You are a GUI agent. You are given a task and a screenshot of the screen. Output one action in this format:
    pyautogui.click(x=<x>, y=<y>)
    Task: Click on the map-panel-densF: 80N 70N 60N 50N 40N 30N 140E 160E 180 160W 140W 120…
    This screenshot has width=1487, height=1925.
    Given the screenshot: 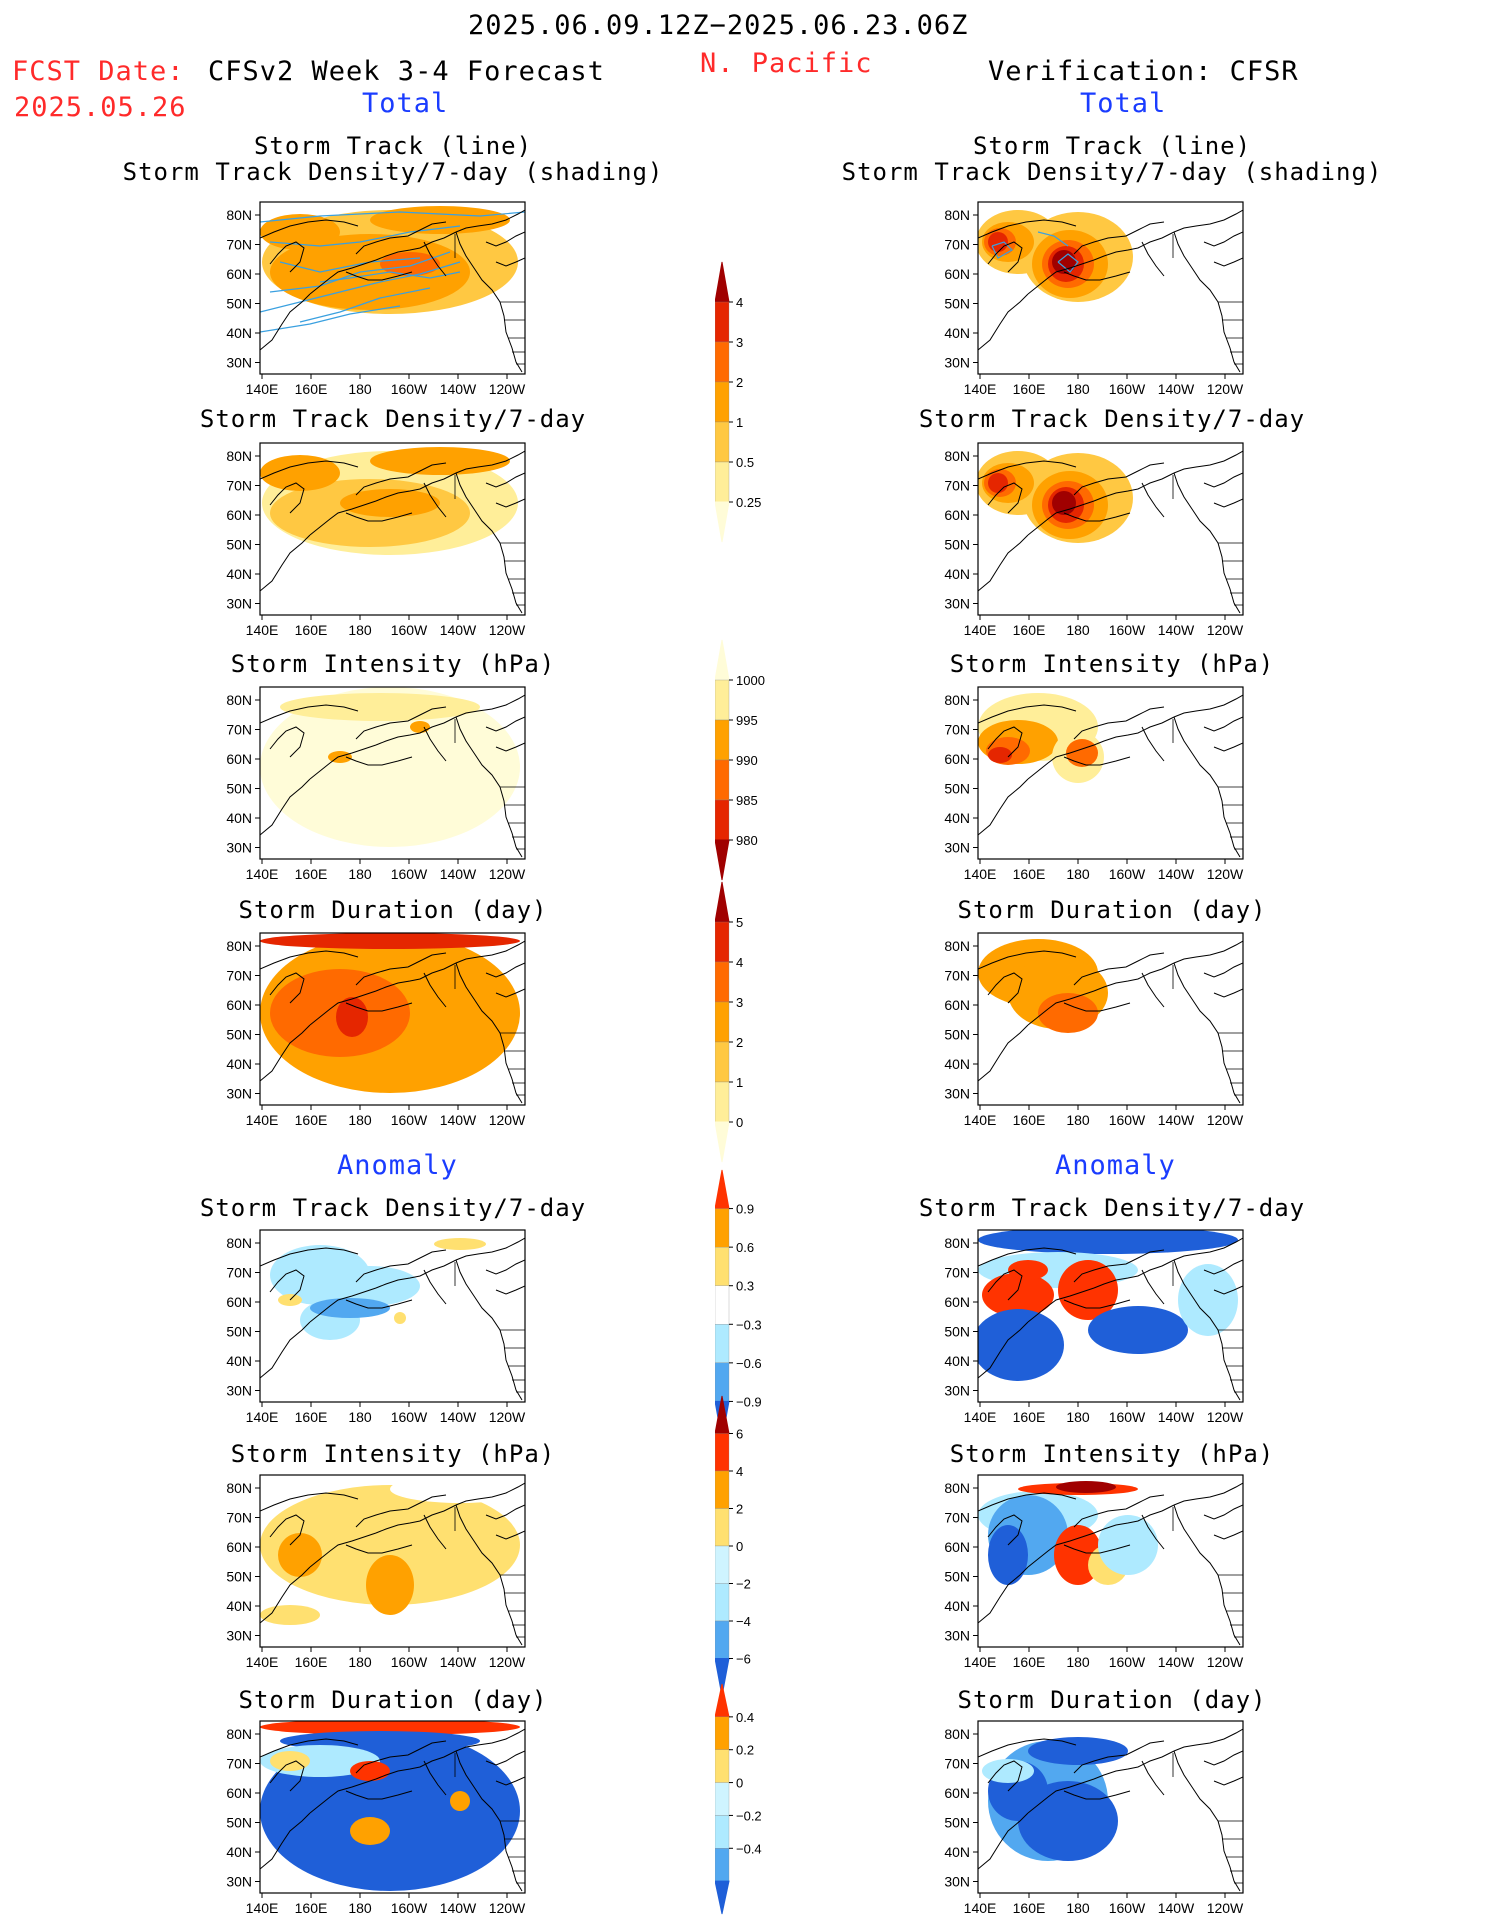 What is the action you would take?
    pyautogui.click(x=376, y=540)
    